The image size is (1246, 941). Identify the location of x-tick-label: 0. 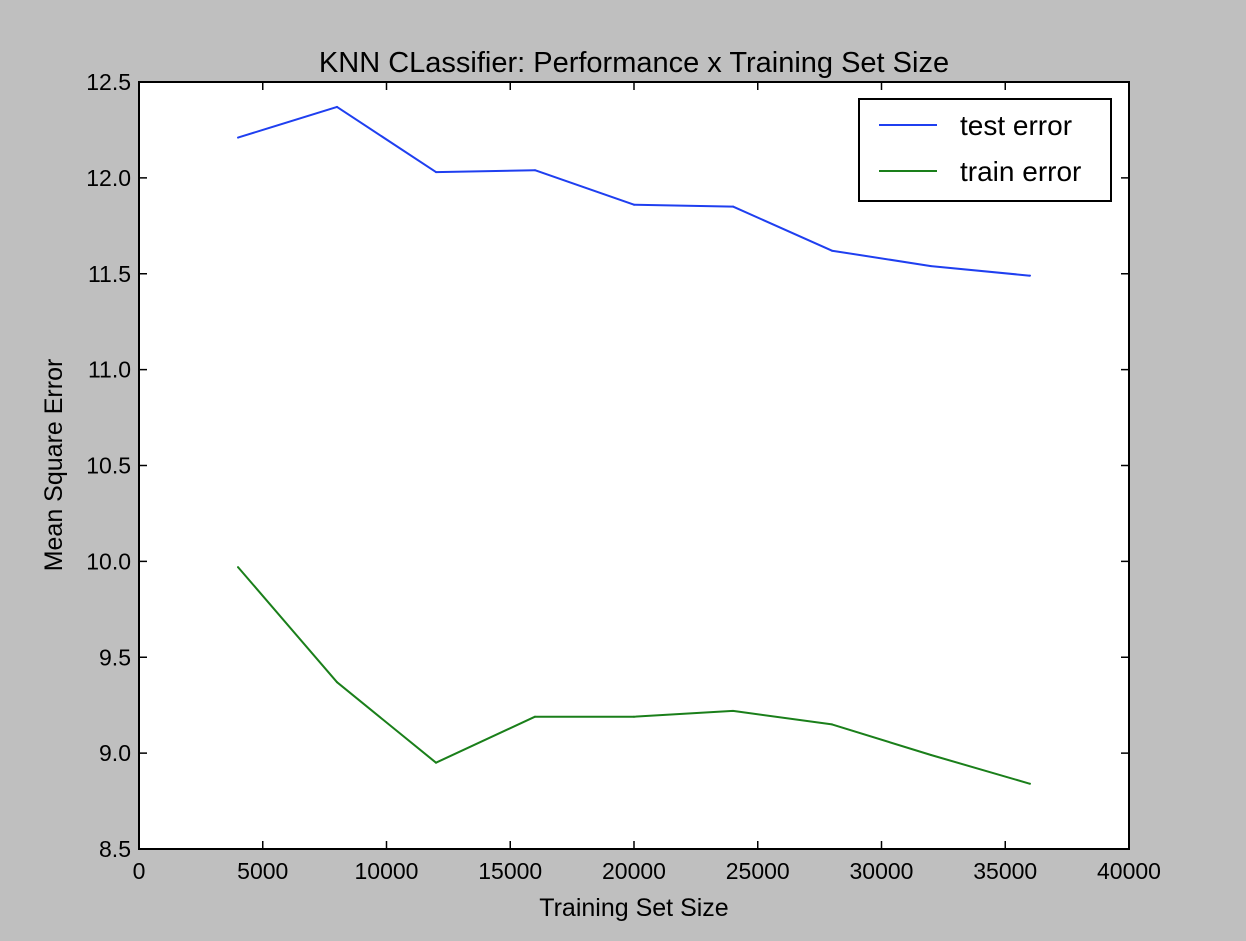
(139, 871).